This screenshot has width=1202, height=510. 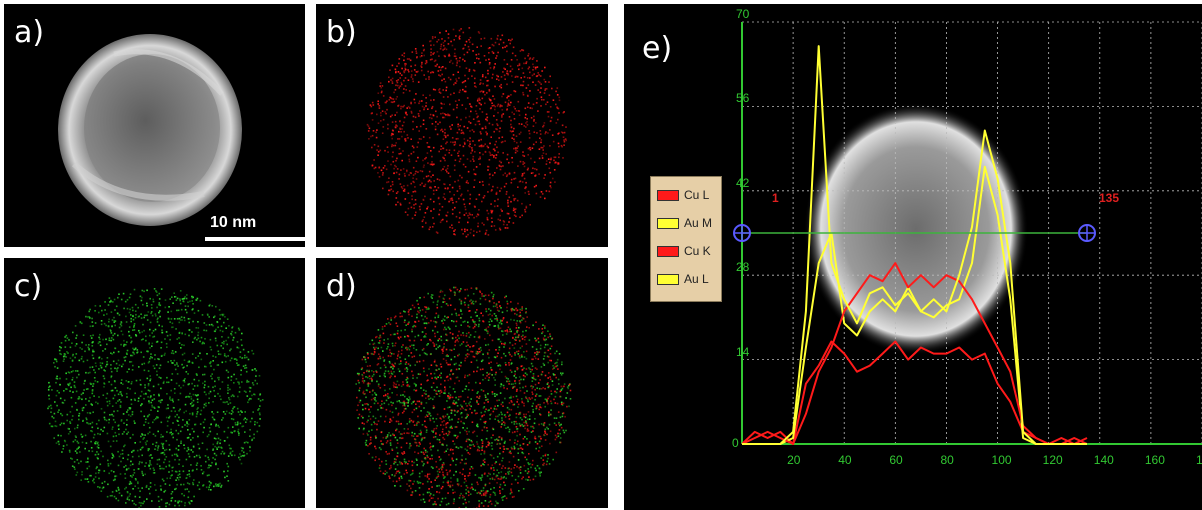 I want to click on nanoparticle-image, so click(x=150, y=130).